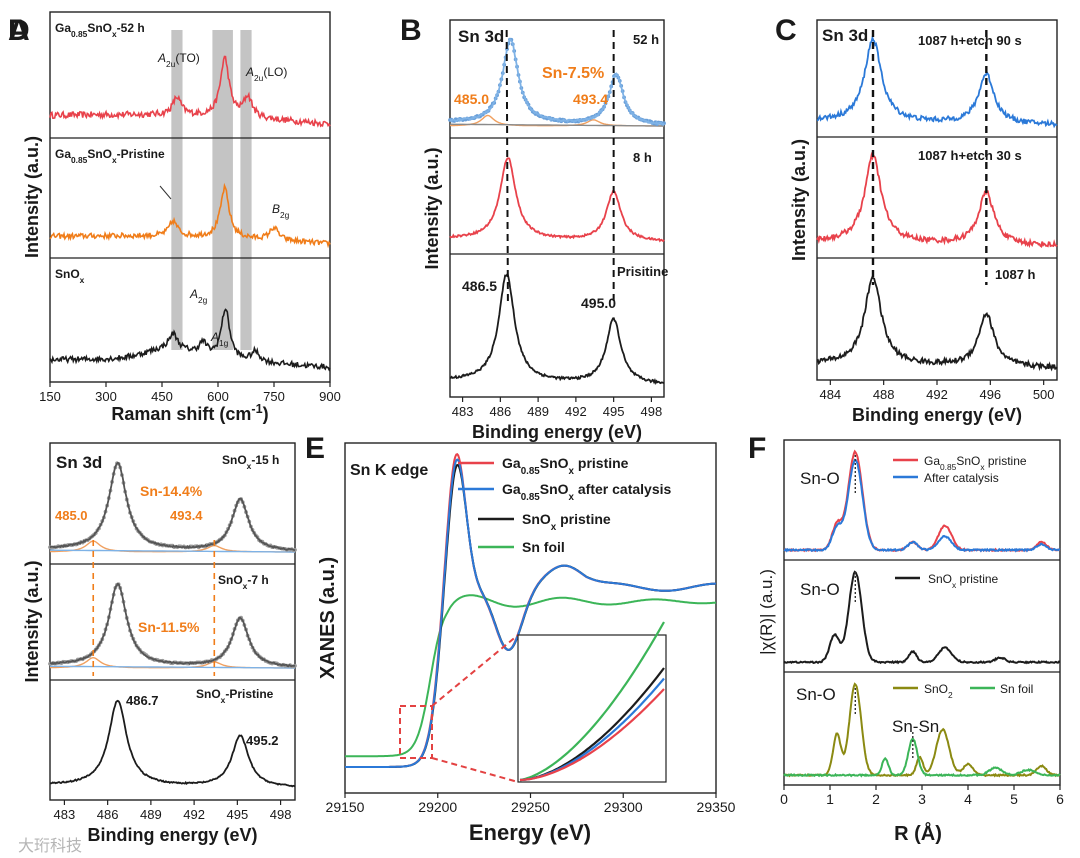 The width and height of the screenshot is (1080, 858). I want to click on y-axis-label: XANES (a.u.), so click(328, 618).